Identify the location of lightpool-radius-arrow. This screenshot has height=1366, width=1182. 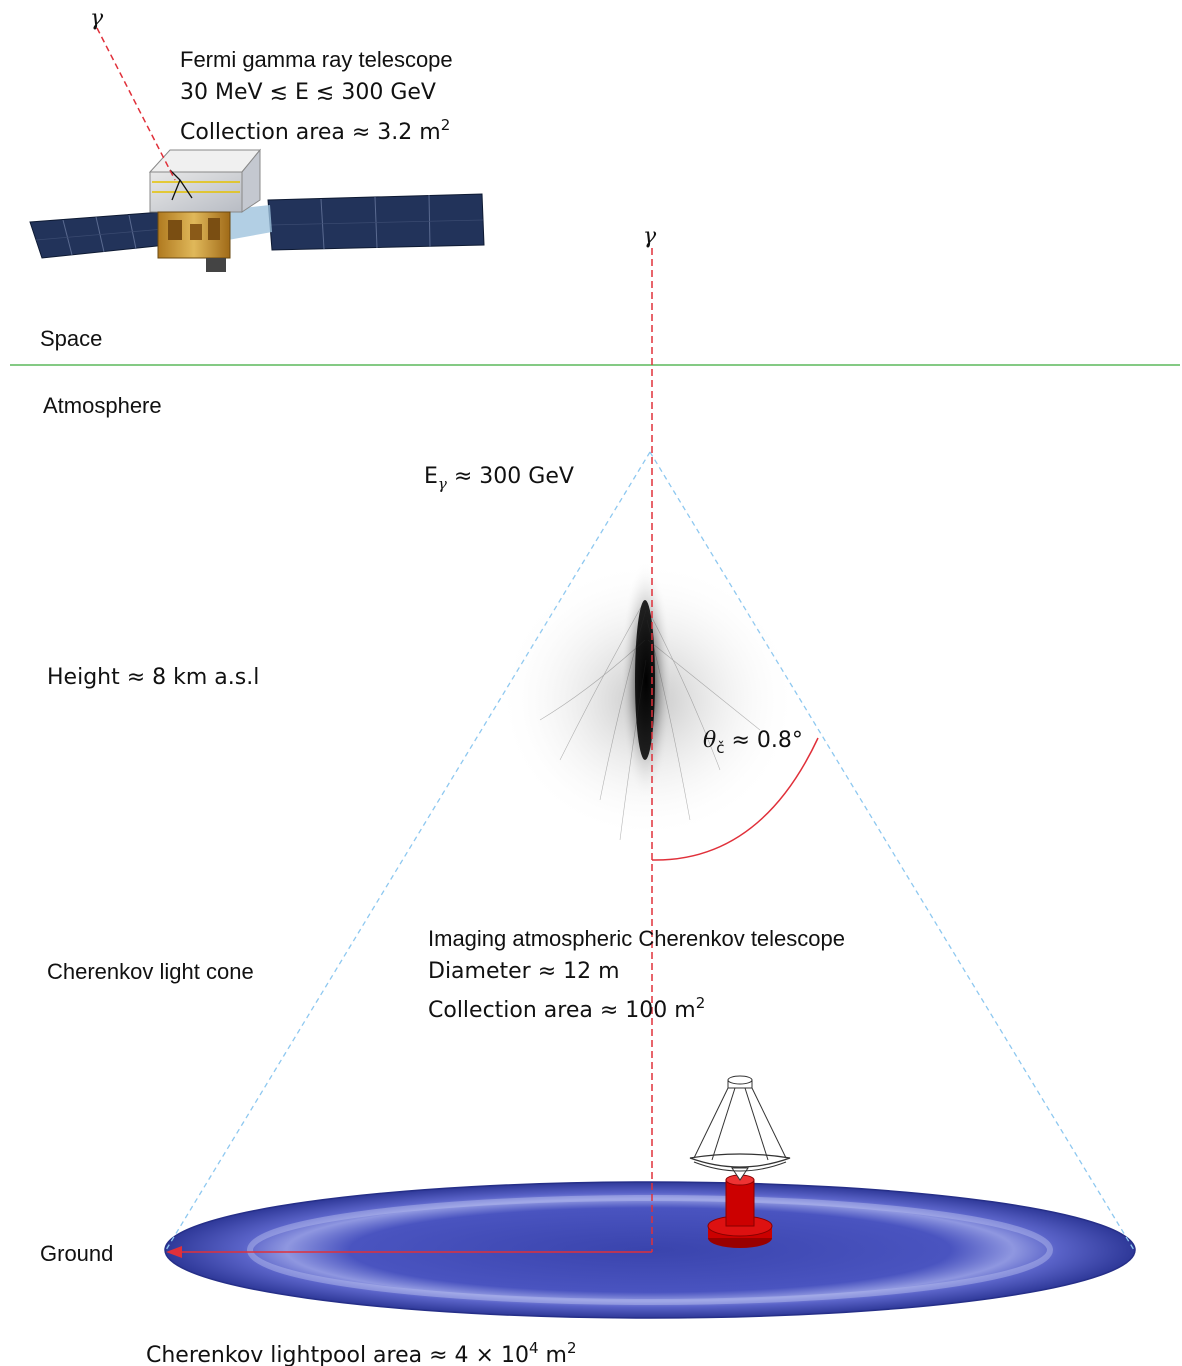
(409, 1252).